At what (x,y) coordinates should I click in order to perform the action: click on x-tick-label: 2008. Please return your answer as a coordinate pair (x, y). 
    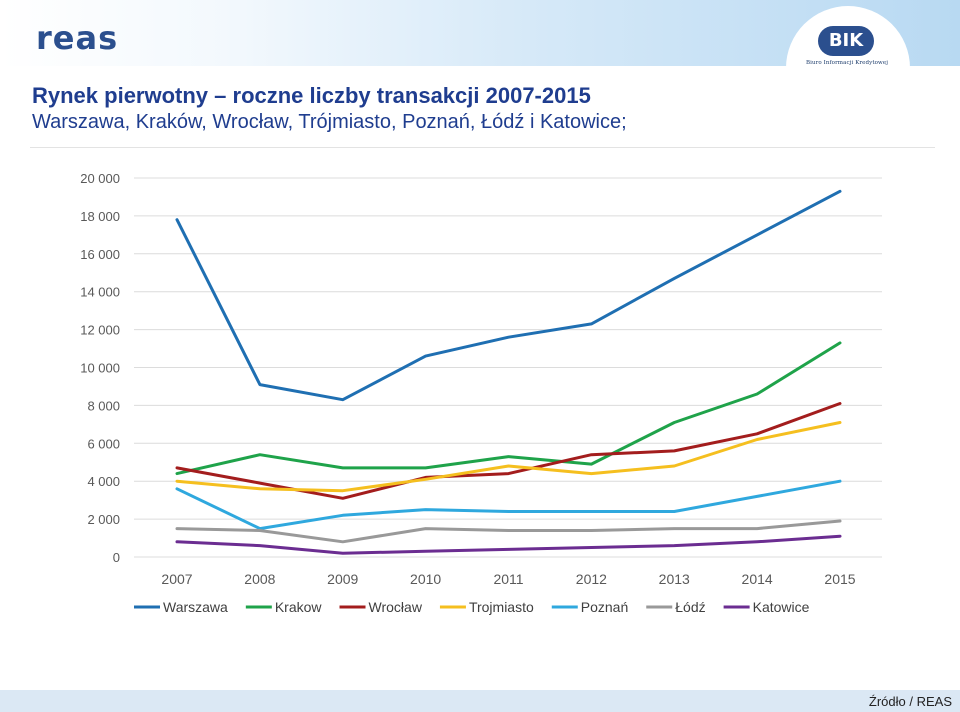
    Looking at the image, I should click on (259, 579).